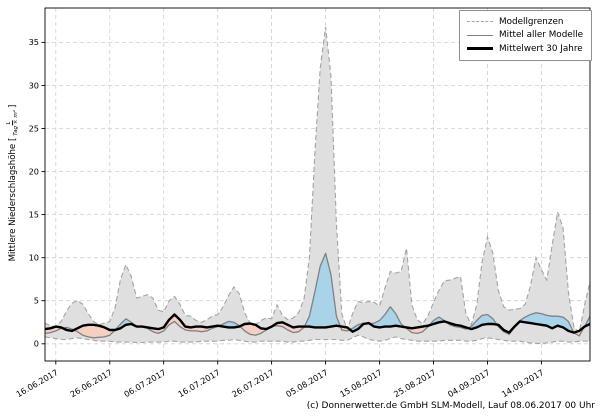  What do you see at coordinates (307, 383) in the screenshot?
I see `x-tick-label: 05.08.2017` at bounding box center [307, 383].